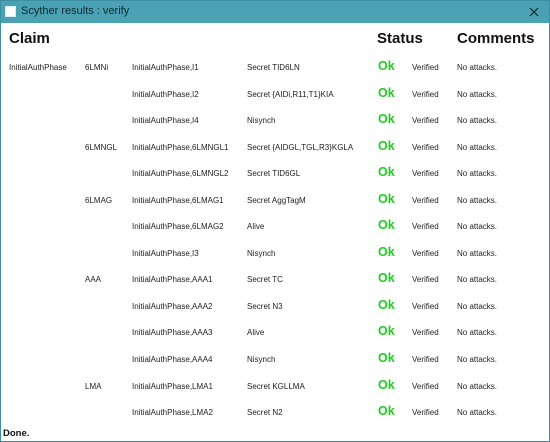  I want to click on claim-cell: Secret N3, so click(265, 306).